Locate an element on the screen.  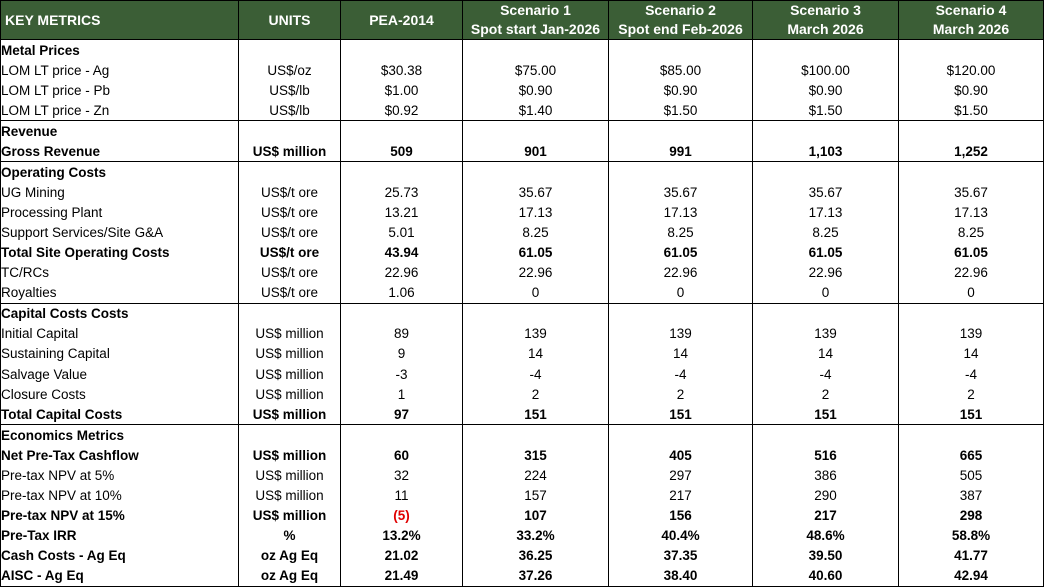
metric-value-text: 505 is located at coordinates (971, 475).